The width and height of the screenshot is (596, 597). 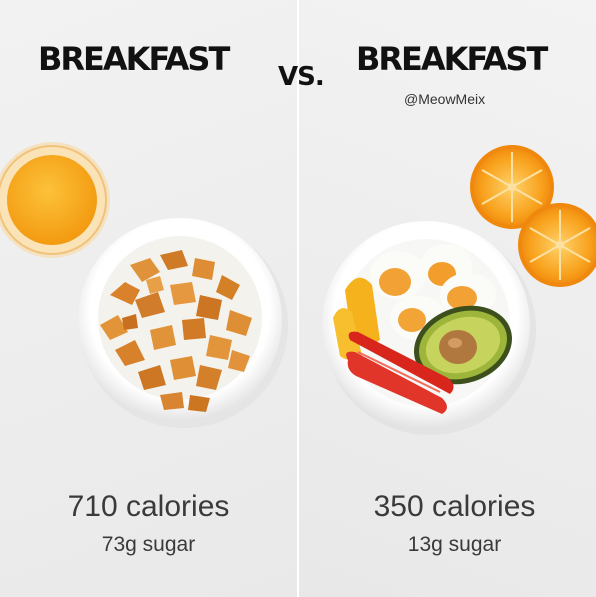 What do you see at coordinates (148, 544) in the screenshot?
I see `left-sugar: 73g sugar` at bounding box center [148, 544].